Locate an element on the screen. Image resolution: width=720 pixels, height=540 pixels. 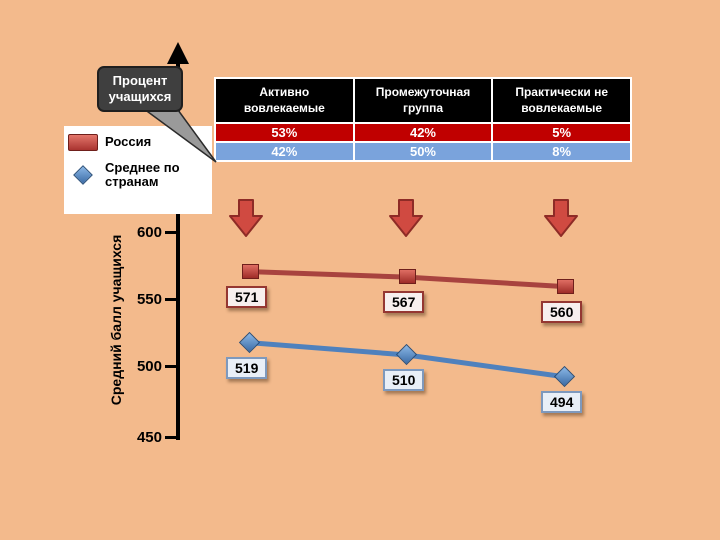
callout-text: Процент учащихся is located at coordinates (140, 88).